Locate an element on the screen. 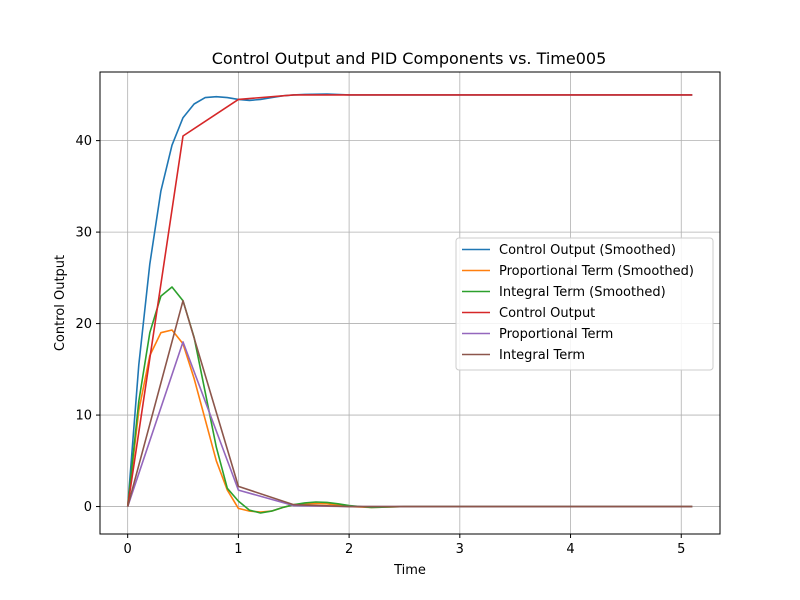 The width and height of the screenshot is (800, 600). x-tick-label: 1 is located at coordinates (238, 549).